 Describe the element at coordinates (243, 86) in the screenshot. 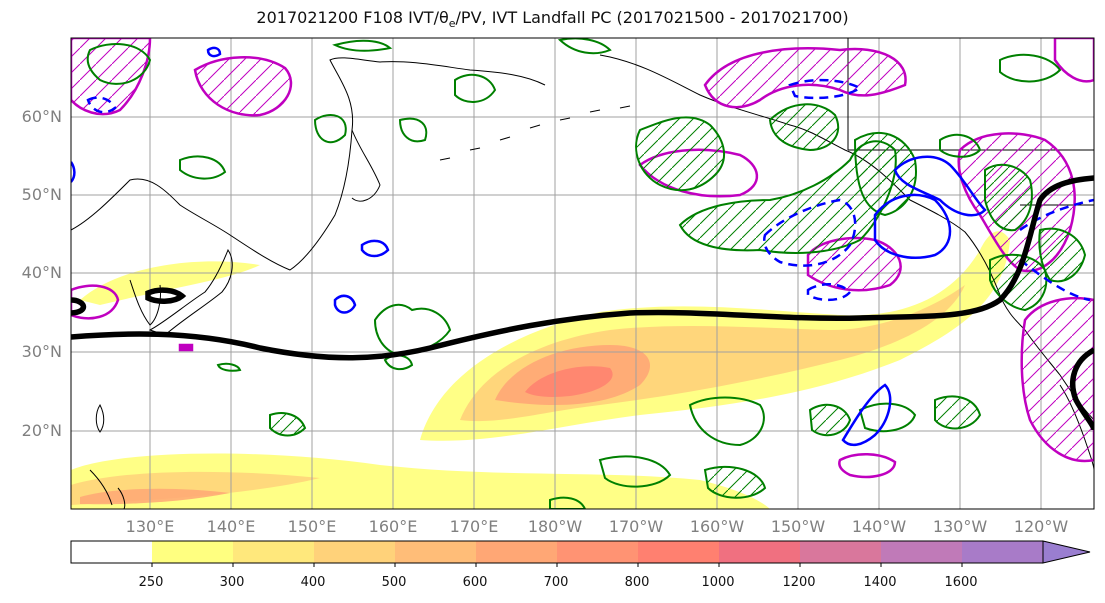

I see `pc-region-ne-sea` at that location.